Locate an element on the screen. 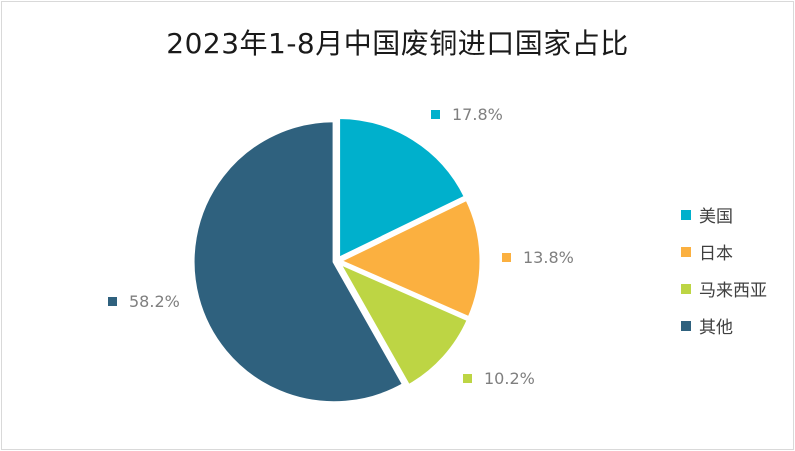 The height and width of the screenshot is (451, 795). legend-item-other: 其他 is located at coordinates (724, 325).